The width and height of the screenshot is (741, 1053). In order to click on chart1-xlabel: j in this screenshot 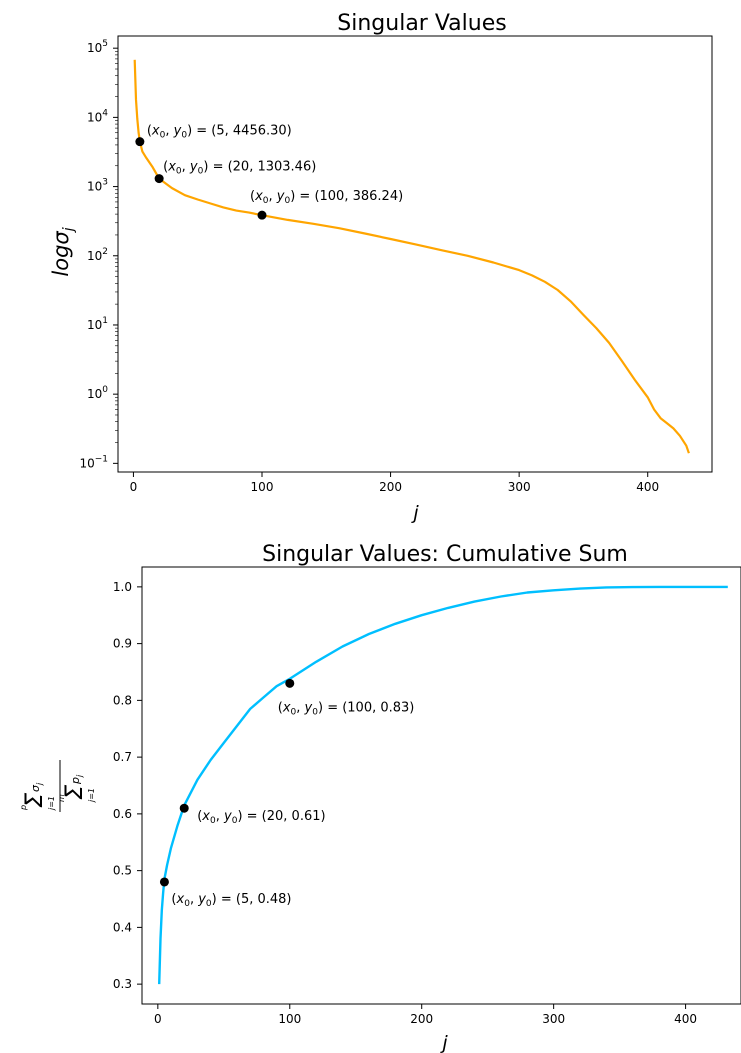, I will do `click(414, 513)`.